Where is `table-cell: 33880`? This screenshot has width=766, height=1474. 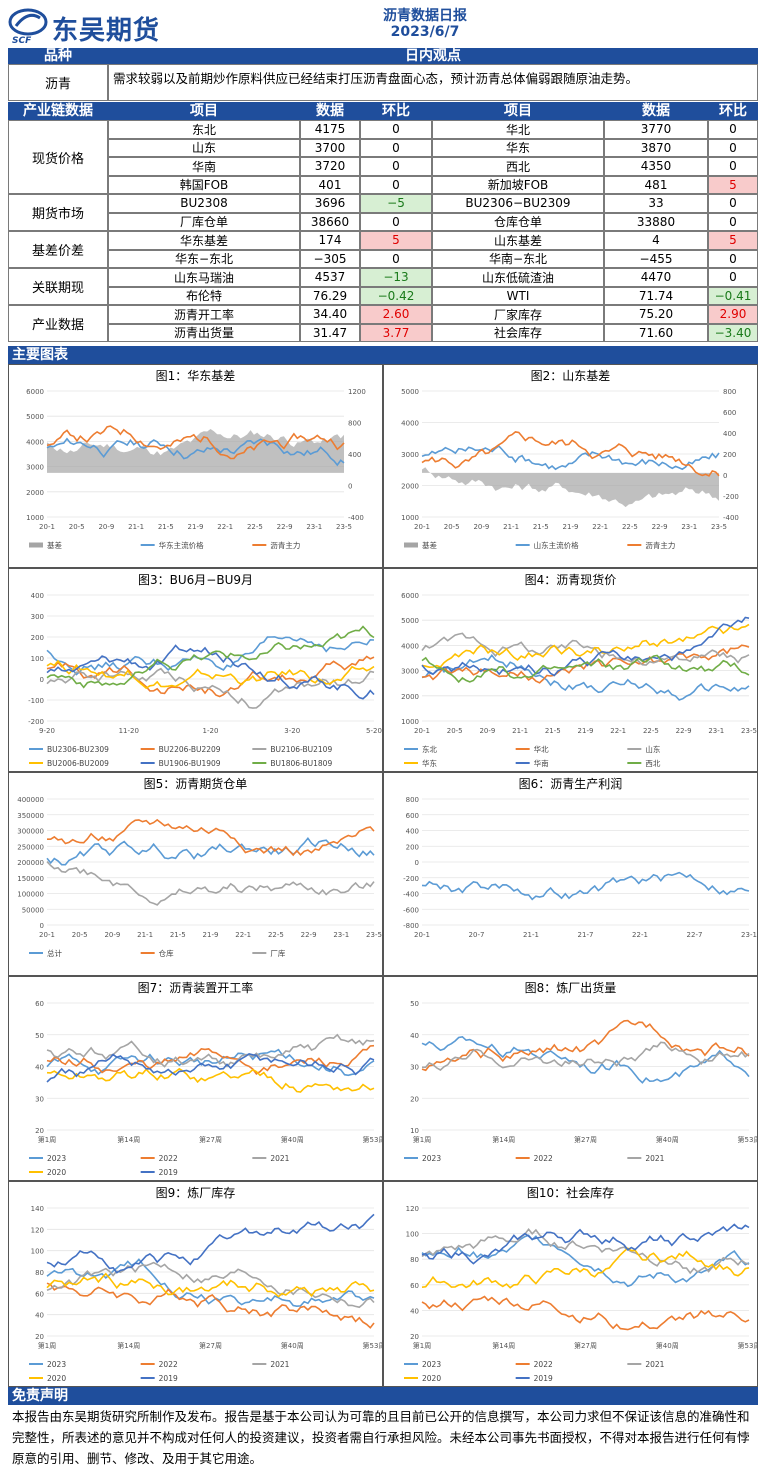
table-cell: 33880 is located at coordinates (656, 221).